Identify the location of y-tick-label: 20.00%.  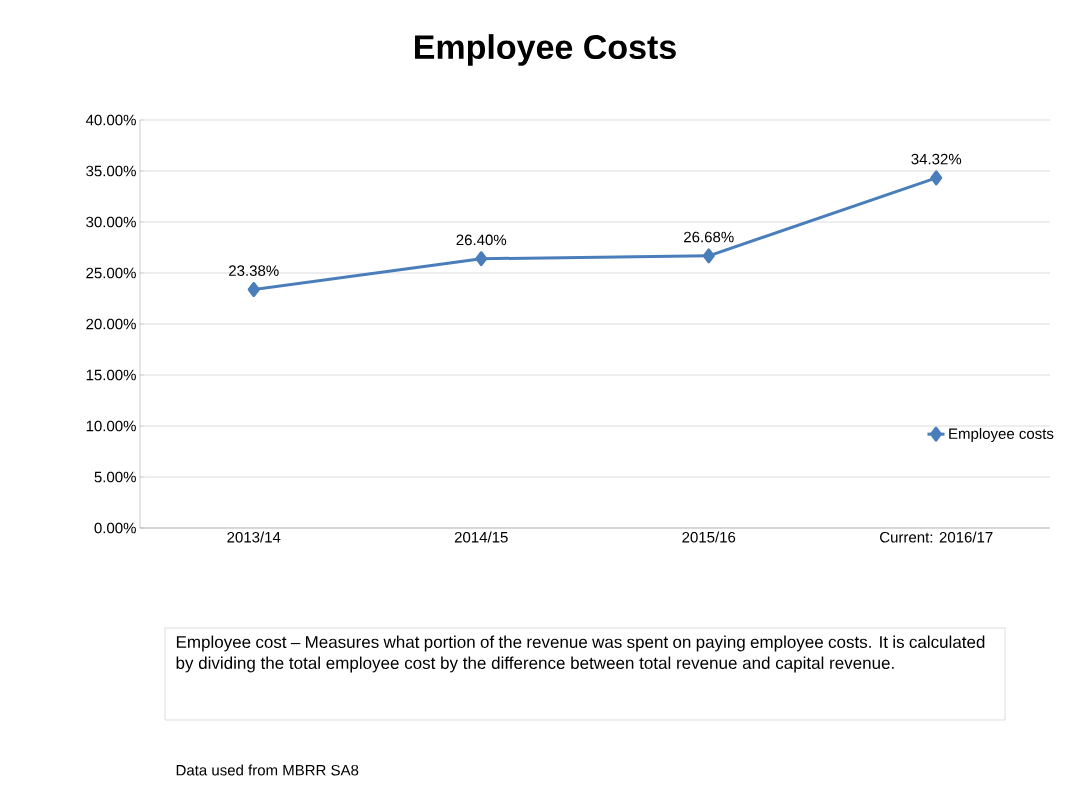
(111, 324).